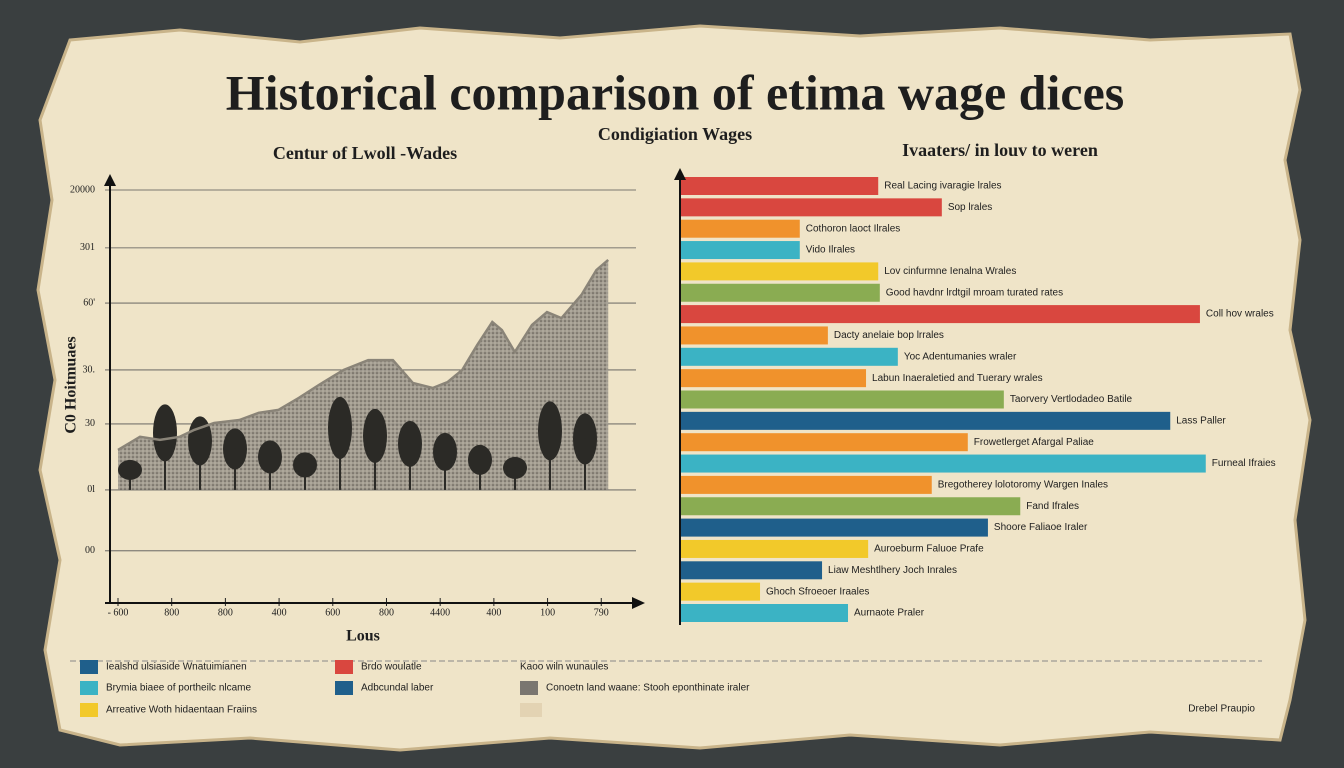 The image size is (1344, 768). Describe the element at coordinates (974, 292) in the screenshot. I see `bar-label: Good havdnr lrdtgil mroam turated rates` at that location.